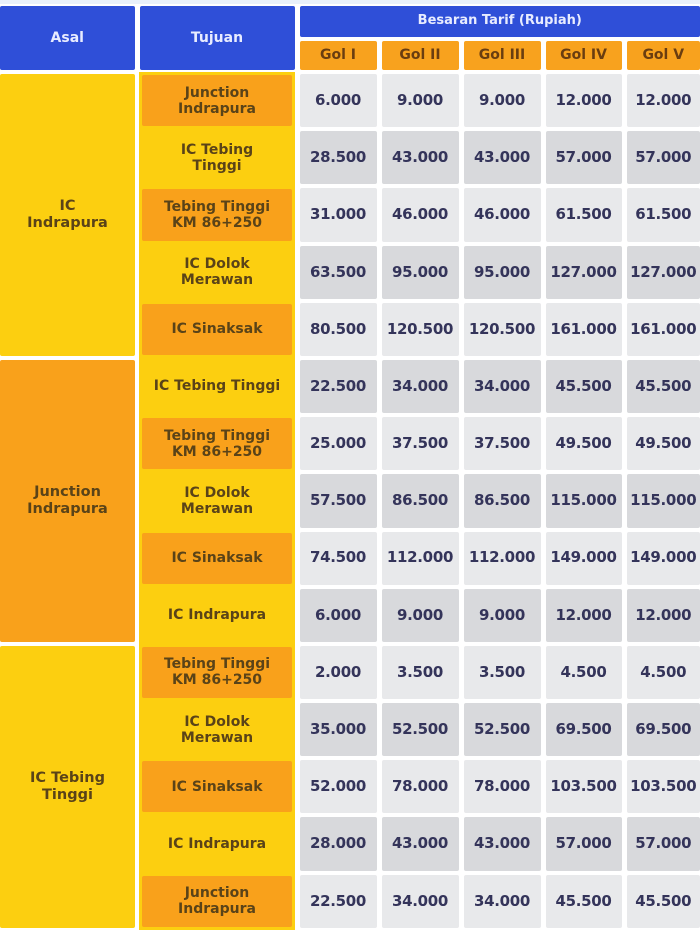 The width and height of the screenshot is (700, 933). What do you see at coordinates (338, 329) in the screenshot?
I see `tarif-value-gol-1: 80.500` at bounding box center [338, 329].